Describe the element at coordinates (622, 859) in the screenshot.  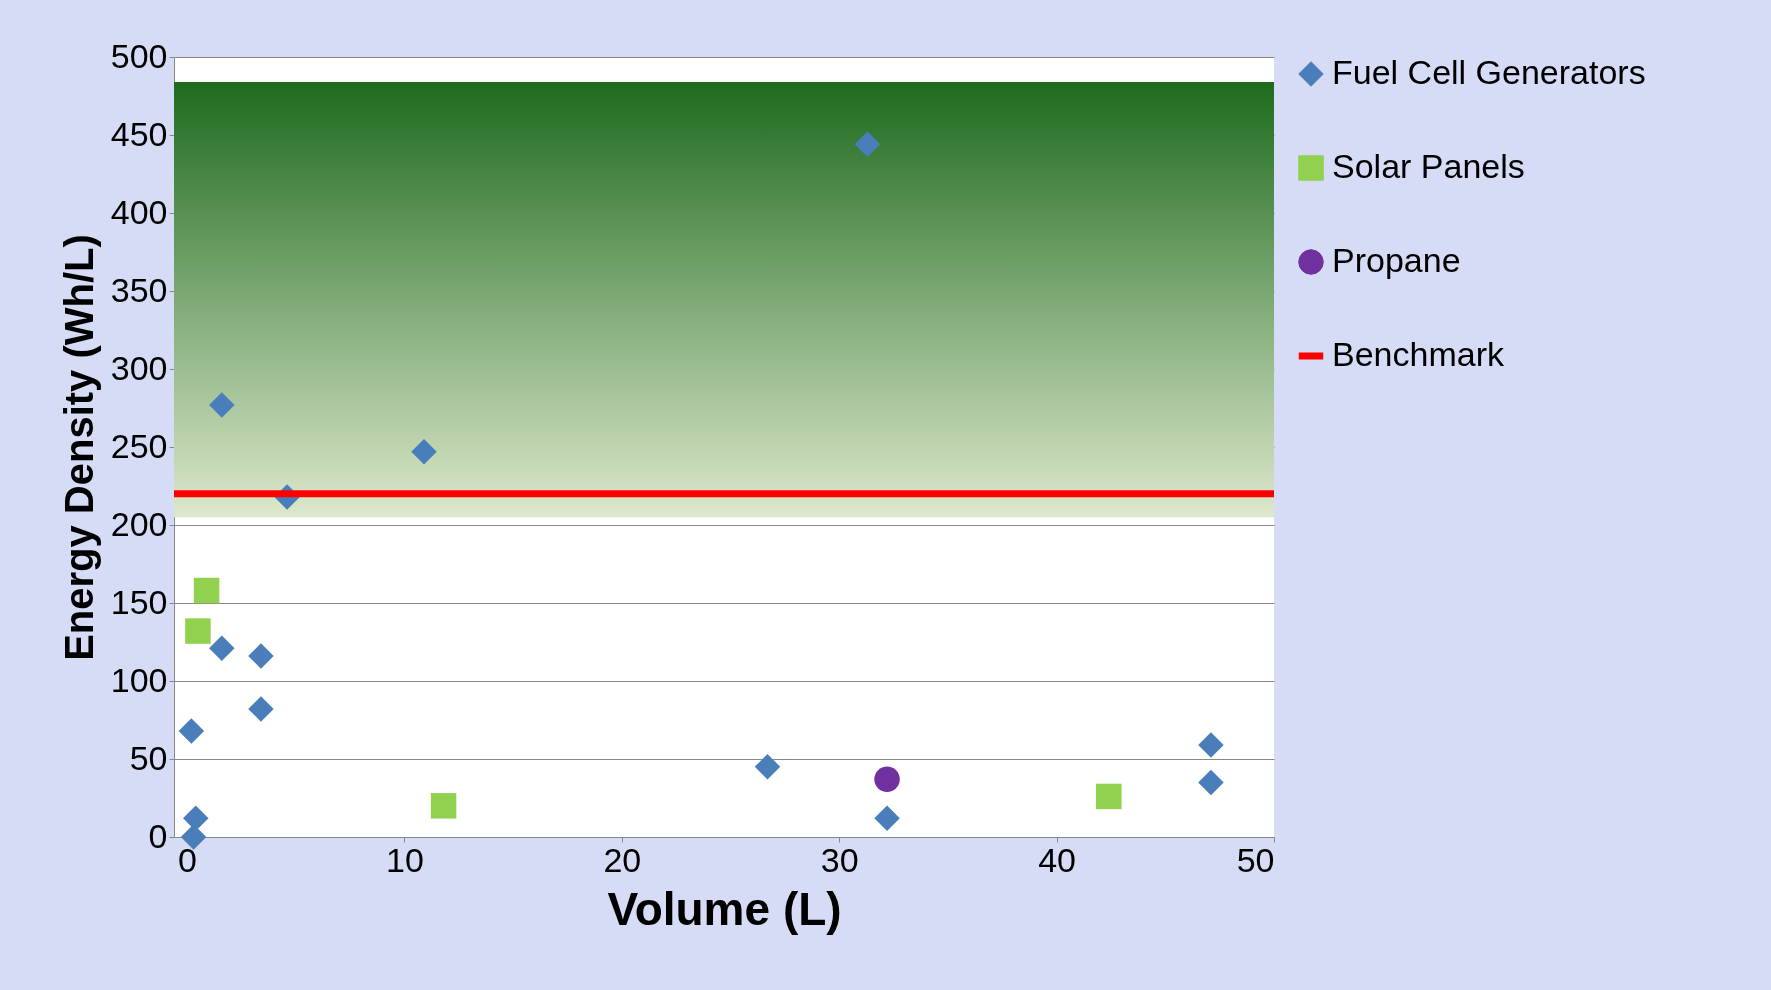
I see `x-tick-label: 20` at that location.